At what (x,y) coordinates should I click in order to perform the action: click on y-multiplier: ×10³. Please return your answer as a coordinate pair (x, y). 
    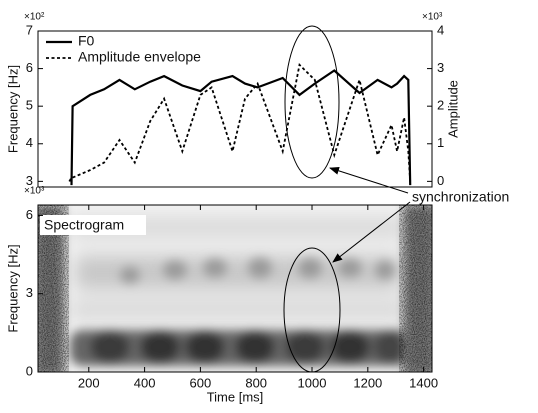
    Looking at the image, I should click on (34, 191).